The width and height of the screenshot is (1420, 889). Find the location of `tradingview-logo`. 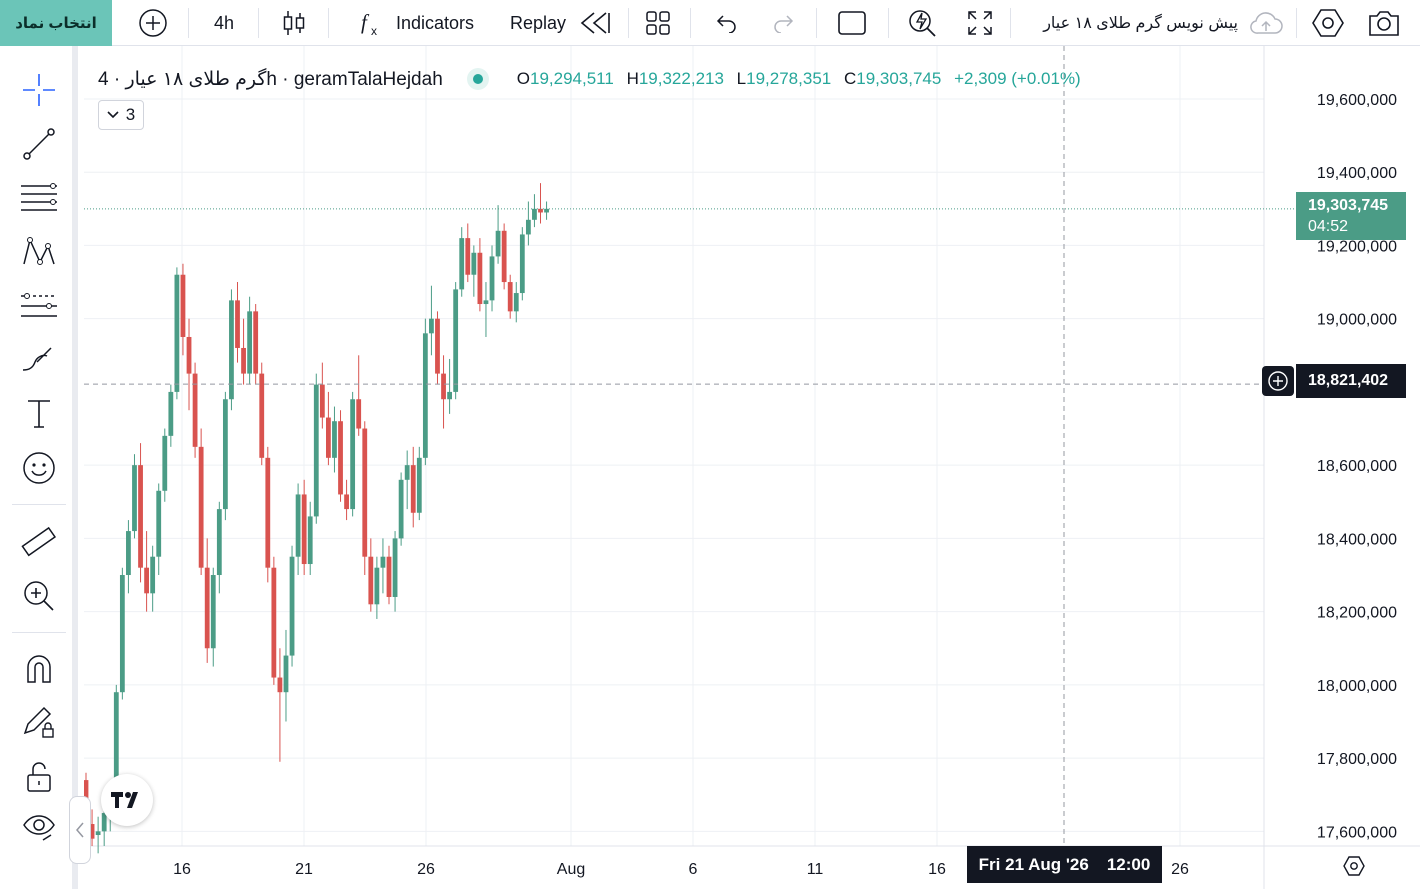

tradingview-logo is located at coordinates (127, 800).